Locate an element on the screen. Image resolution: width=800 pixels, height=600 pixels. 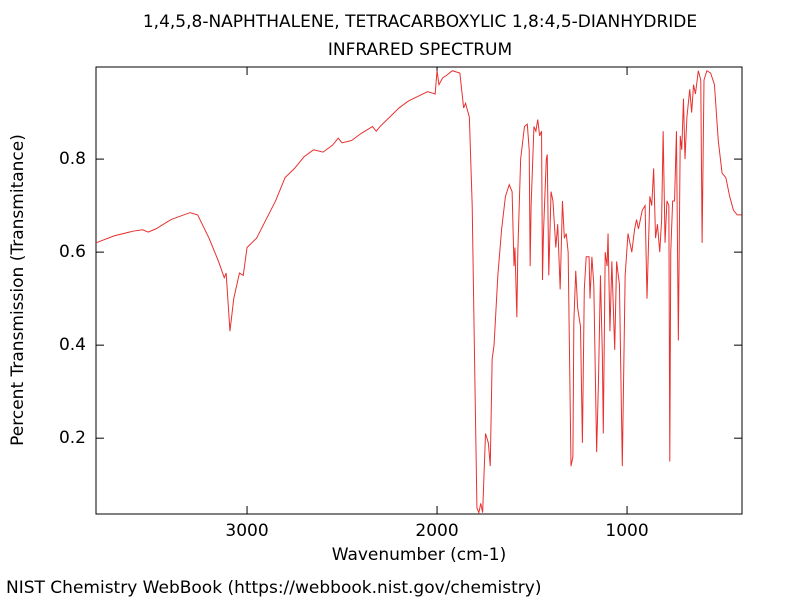
y-tick-label: 0.4 is located at coordinates (72, 345).